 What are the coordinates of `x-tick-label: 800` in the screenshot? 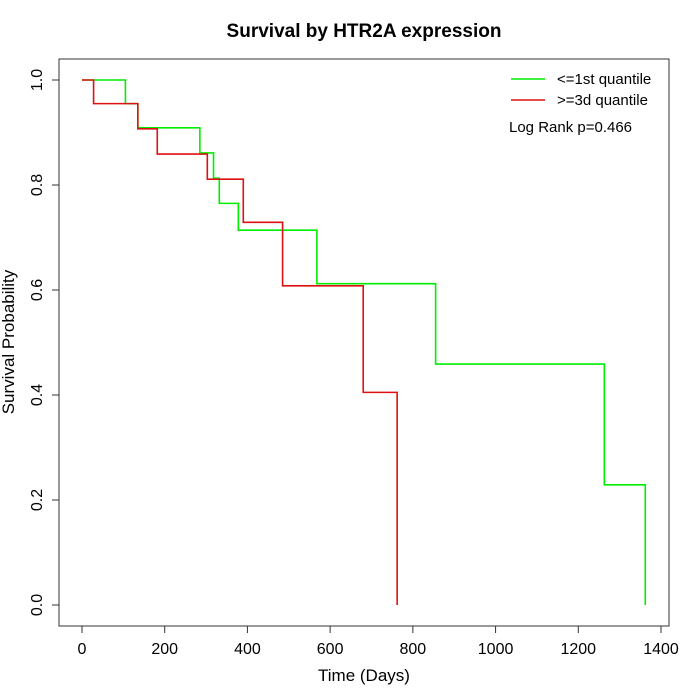 It's located at (413, 649).